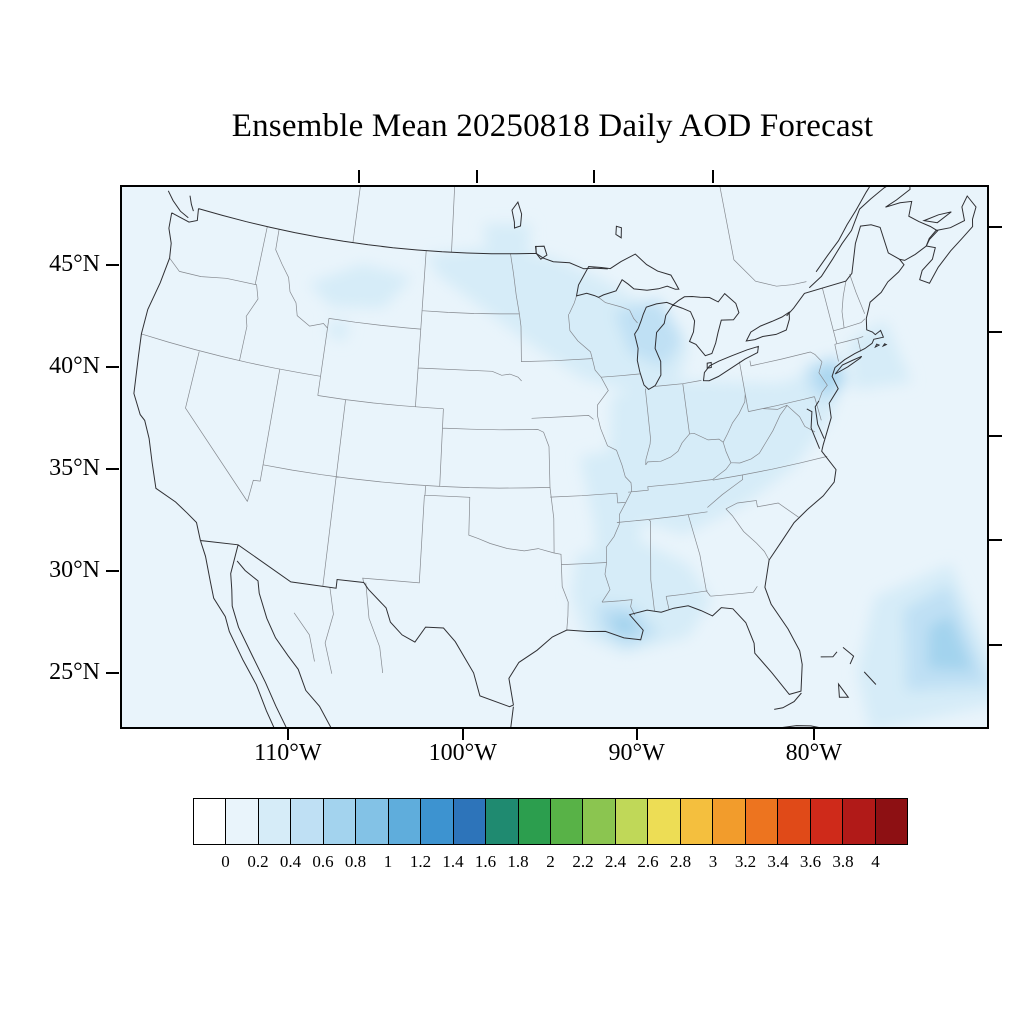  What do you see at coordinates (288, 753) in the screenshot?
I see `lon-tick-label: 110°W` at bounding box center [288, 753].